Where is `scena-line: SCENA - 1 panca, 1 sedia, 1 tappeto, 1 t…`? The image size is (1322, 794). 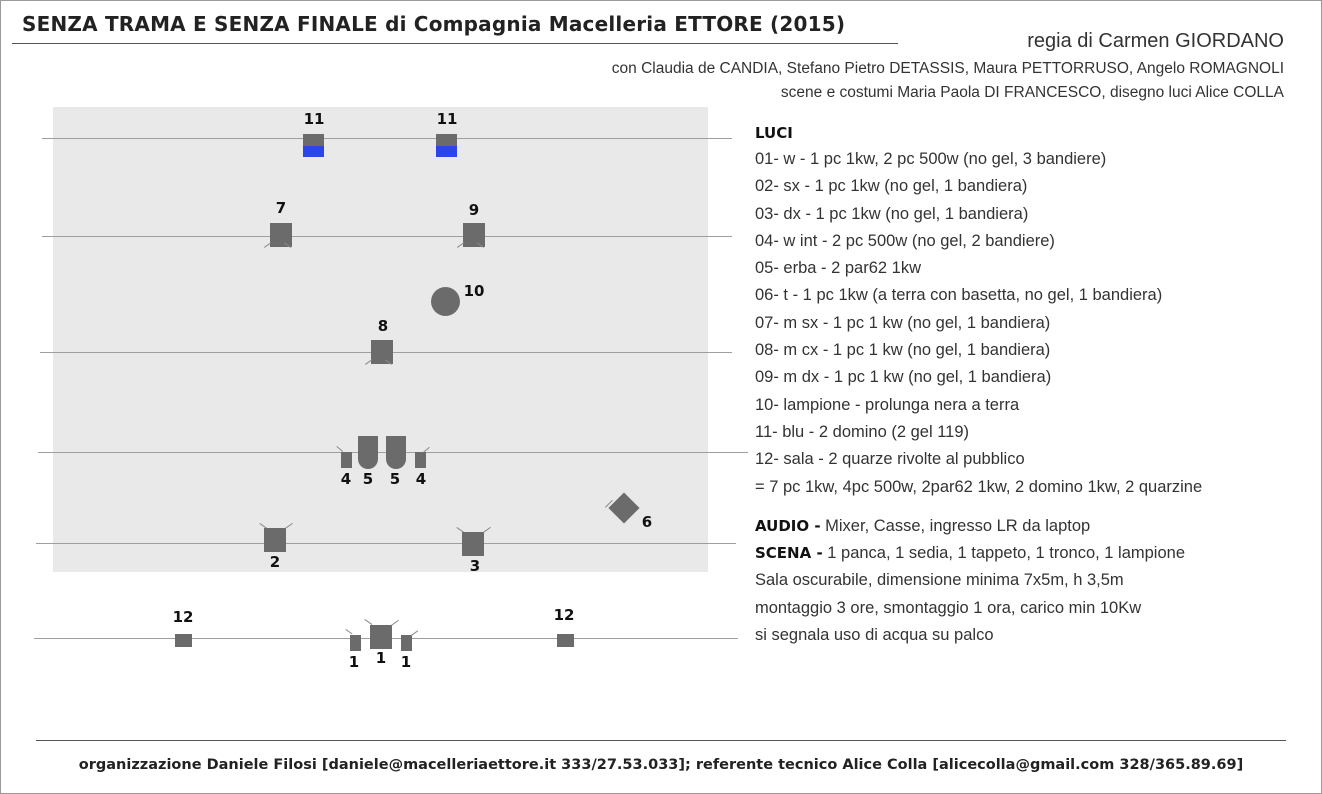 scena-line: SCENA - 1 panca, 1 sedia, 1 tappeto, 1 t… is located at coordinates (1025, 553).